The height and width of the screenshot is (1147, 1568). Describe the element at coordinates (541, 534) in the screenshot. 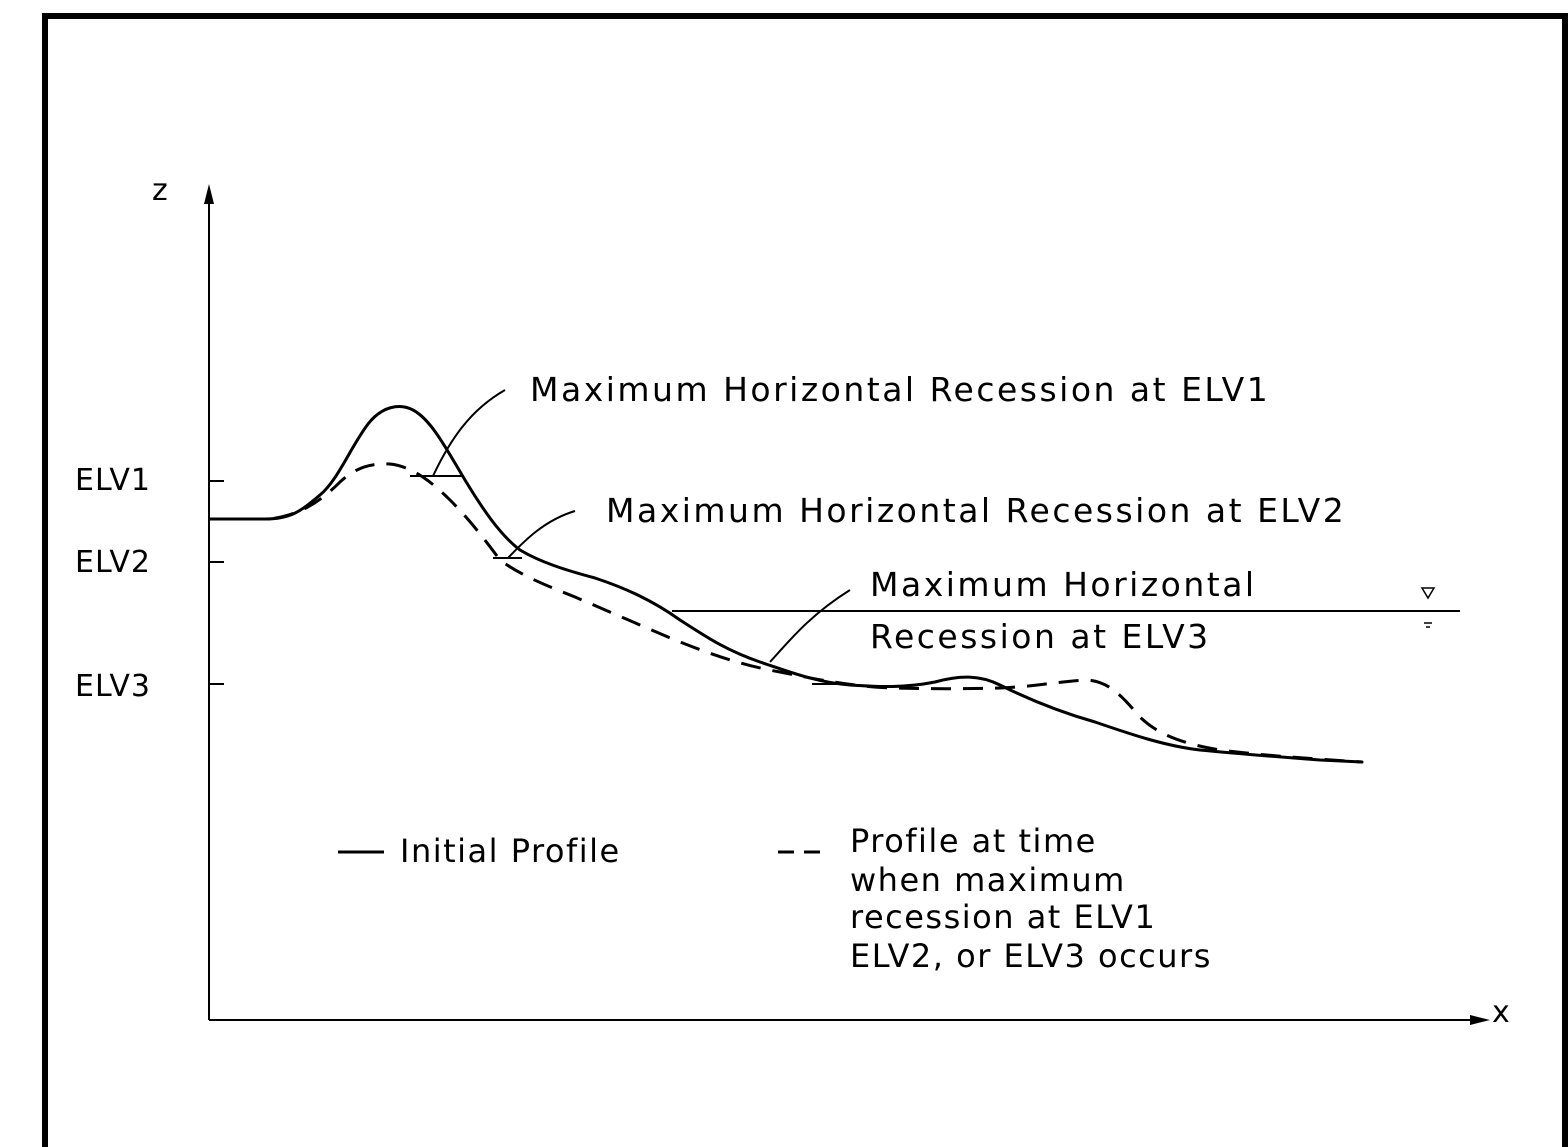

I see `elv2-leader-line` at that location.